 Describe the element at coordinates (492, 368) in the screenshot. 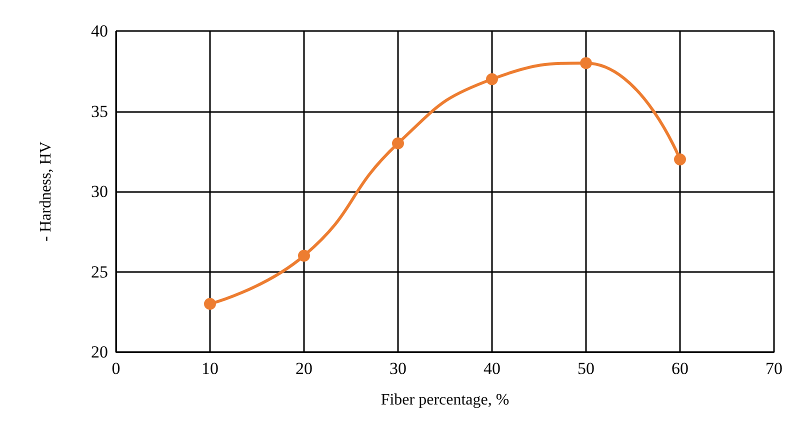

I see `x-tick-label: 40` at that location.